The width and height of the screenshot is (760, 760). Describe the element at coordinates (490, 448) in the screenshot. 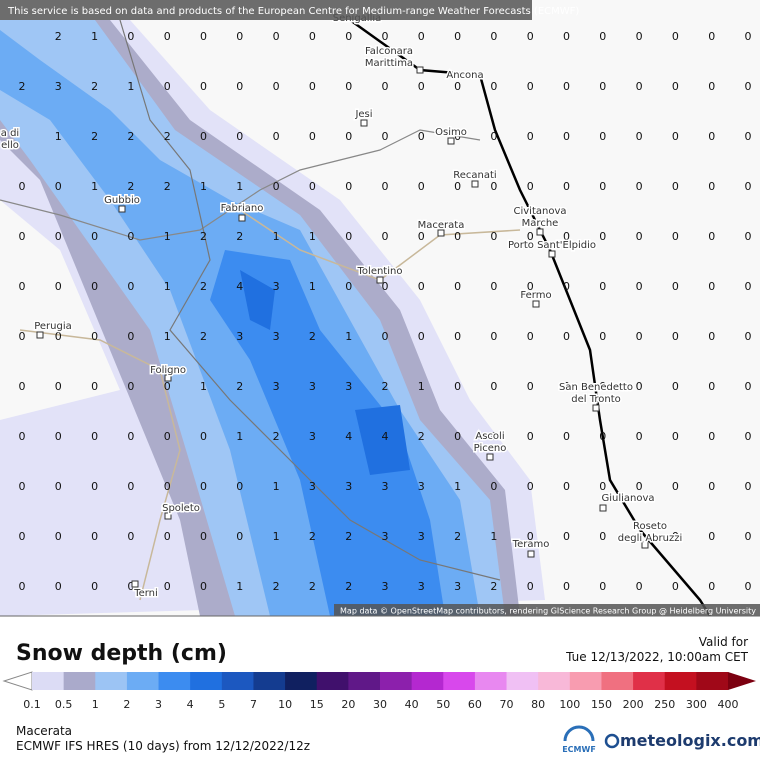

I see `city-label: Piceno` at that location.